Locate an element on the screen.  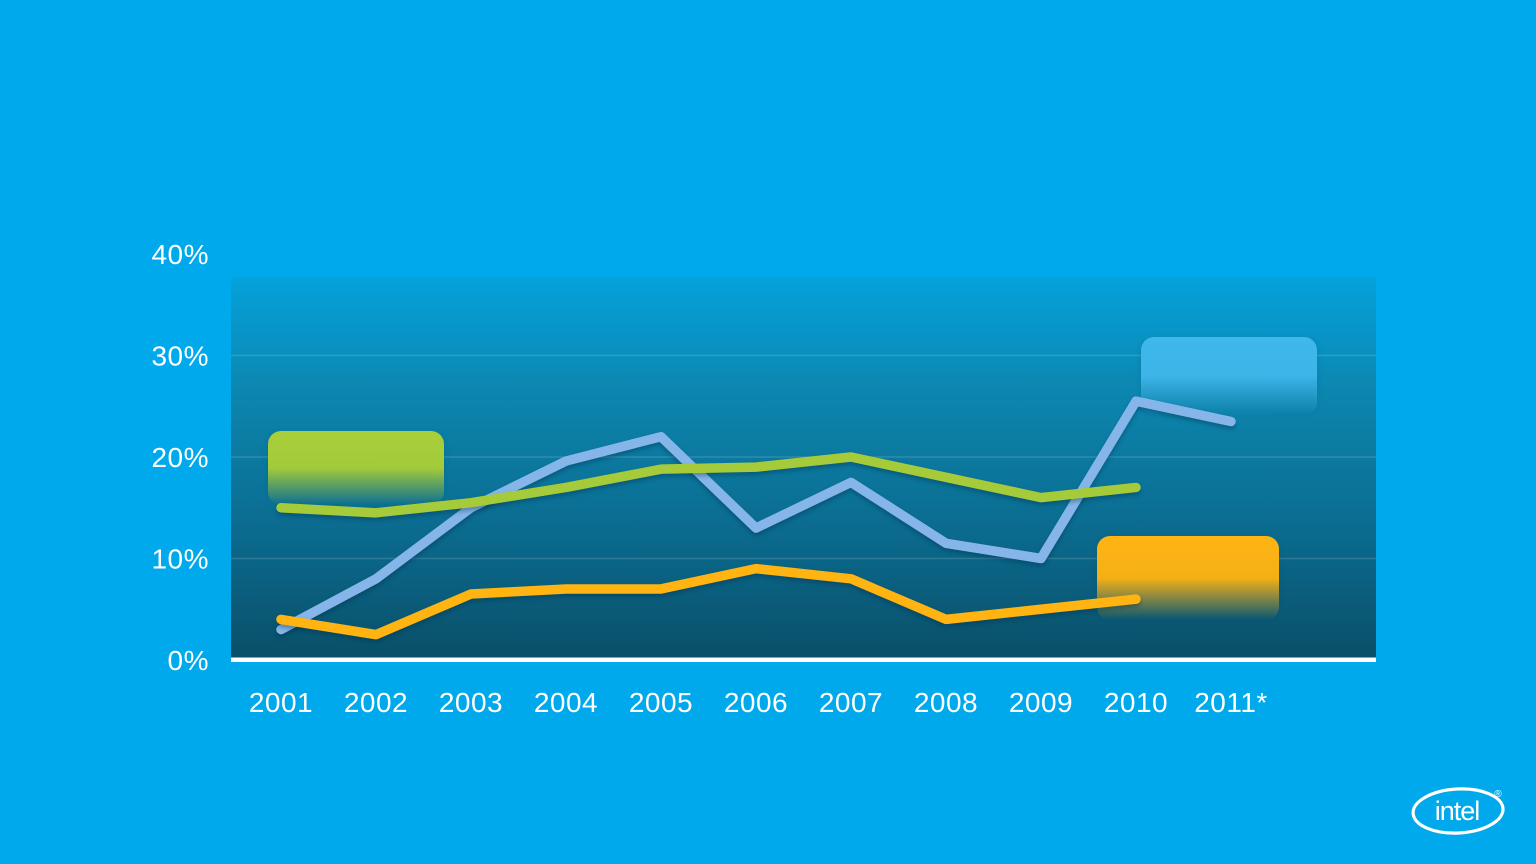
x-axis-label-2001: 2001 is located at coordinates (281, 702).